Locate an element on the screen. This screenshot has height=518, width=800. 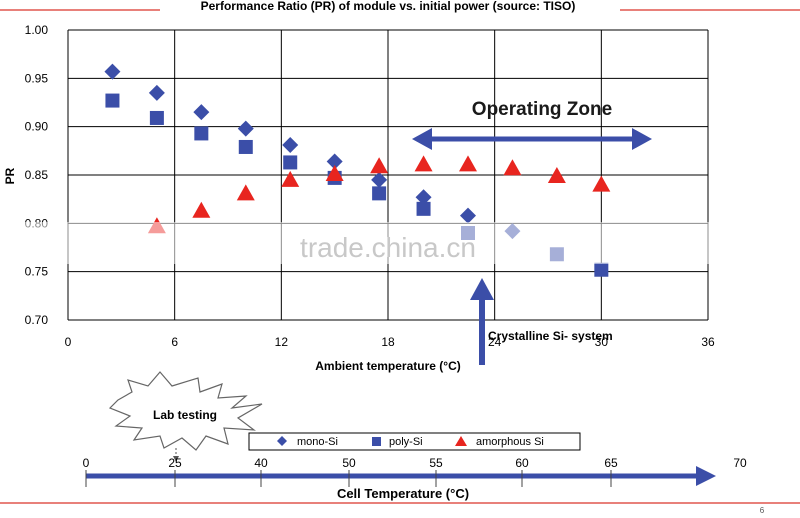
cell-tick-label: 25 is located at coordinates (175, 463).